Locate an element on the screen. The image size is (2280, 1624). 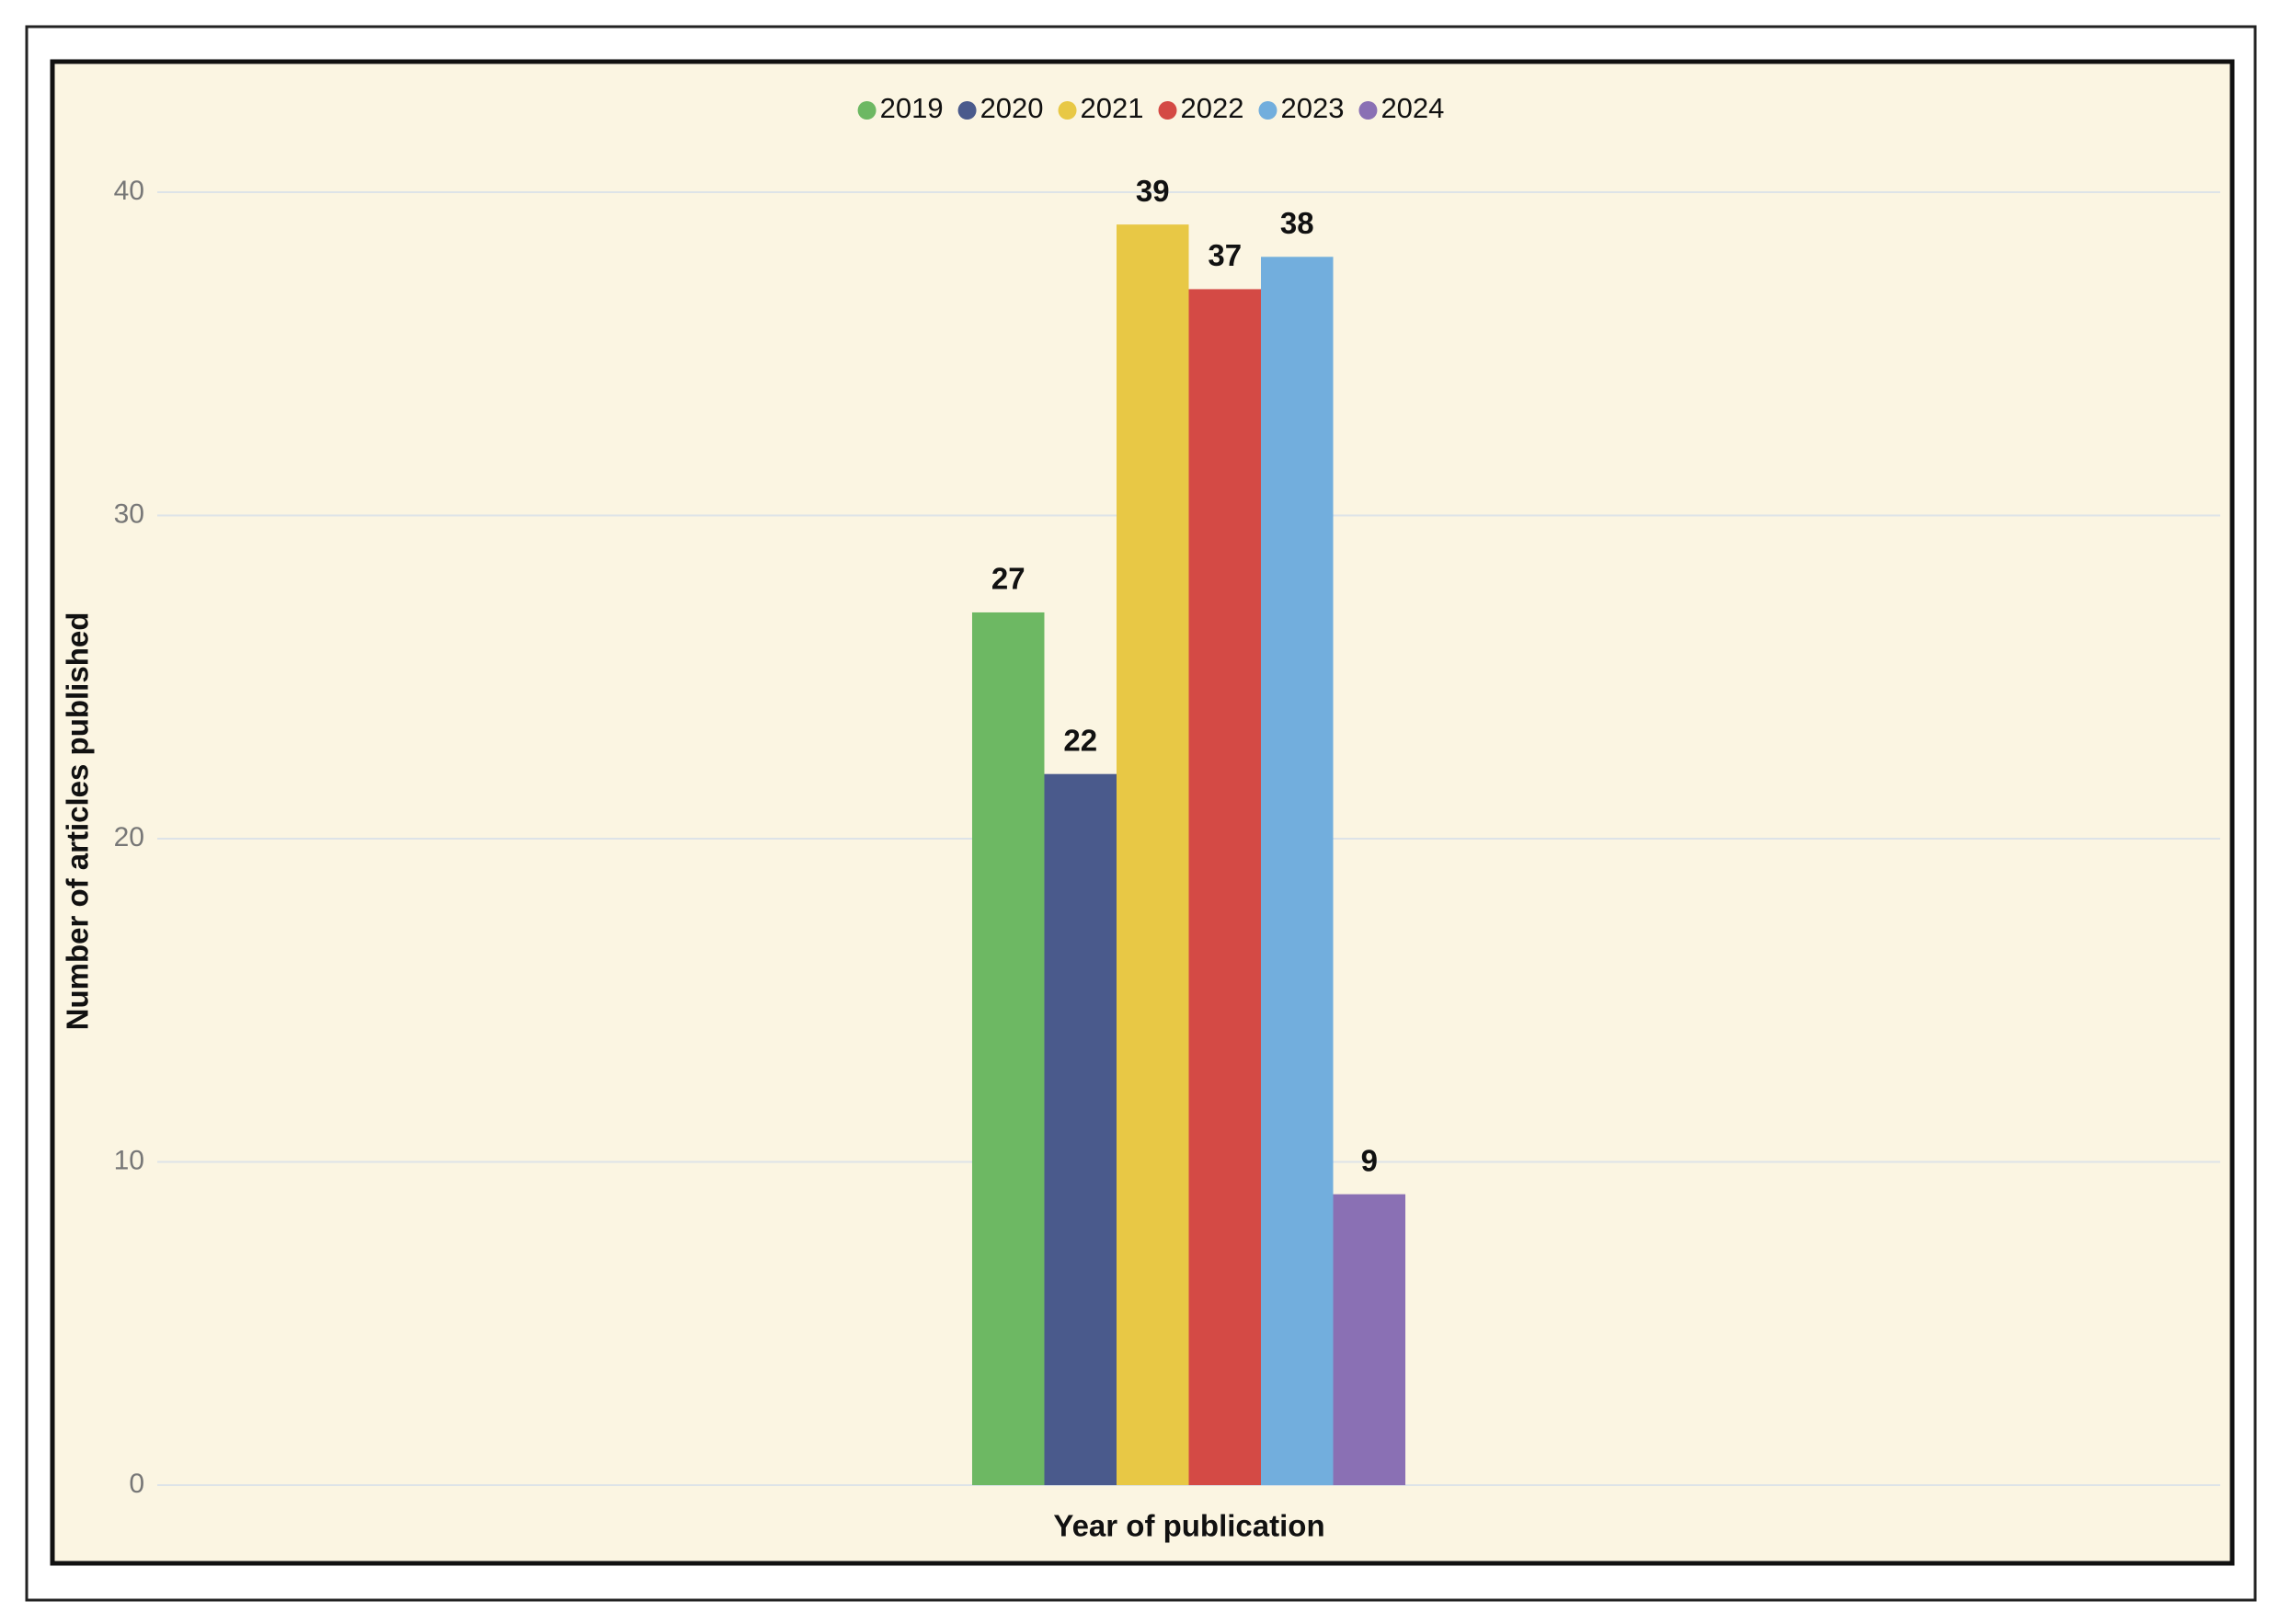
legend-label: 2024 is located at coordinates (1412, 108).